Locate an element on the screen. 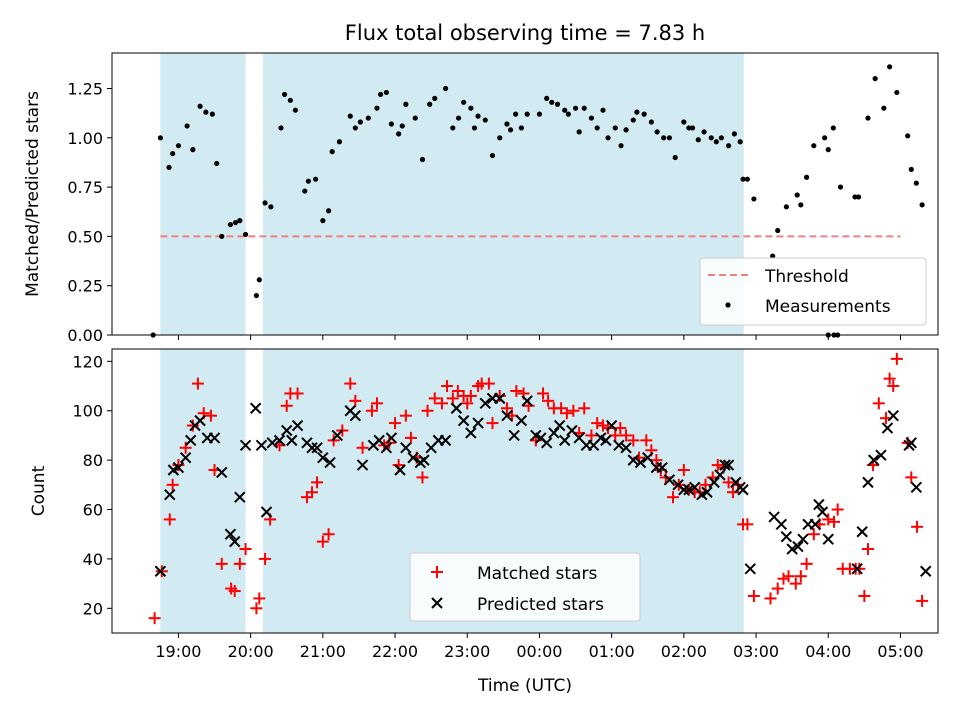  ytick-label: 80 is located at coordinates (93, 460).